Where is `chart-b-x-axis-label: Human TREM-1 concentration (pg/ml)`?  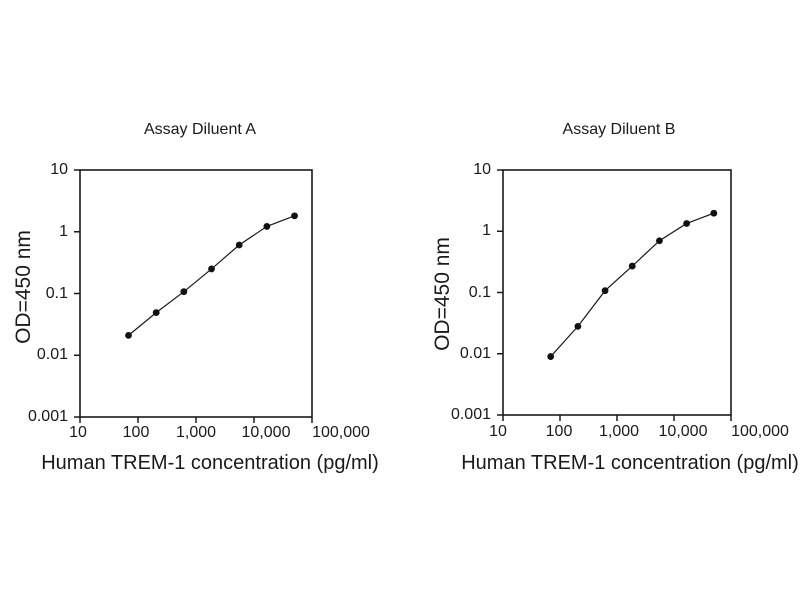
chart-b-x-axis-label: Human TREM-1 concentration (pg/ml) is located at coordinates (630, 463).